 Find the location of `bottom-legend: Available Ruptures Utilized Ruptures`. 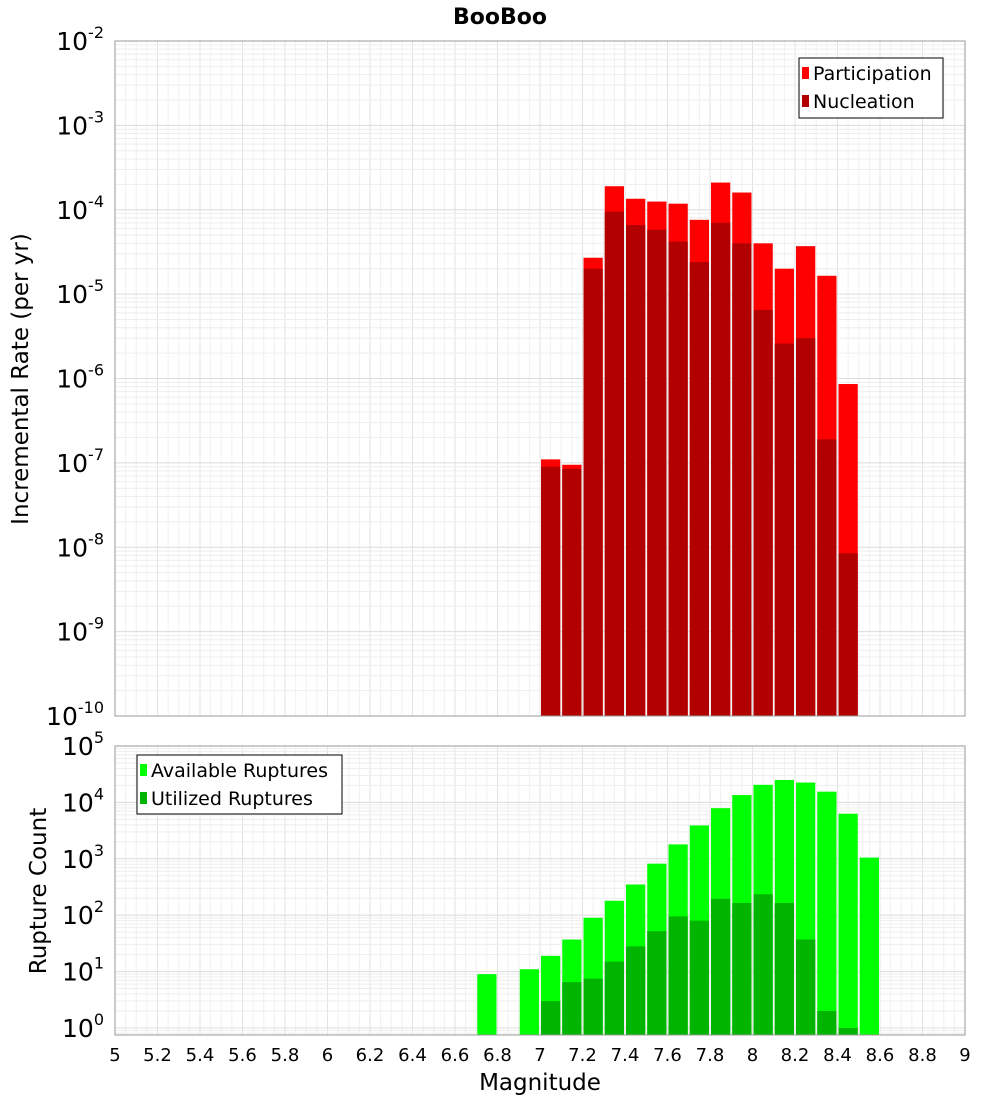

bottom-legend: Available Ruptures Utilized Ruptures is located at coordinates (239, 784).